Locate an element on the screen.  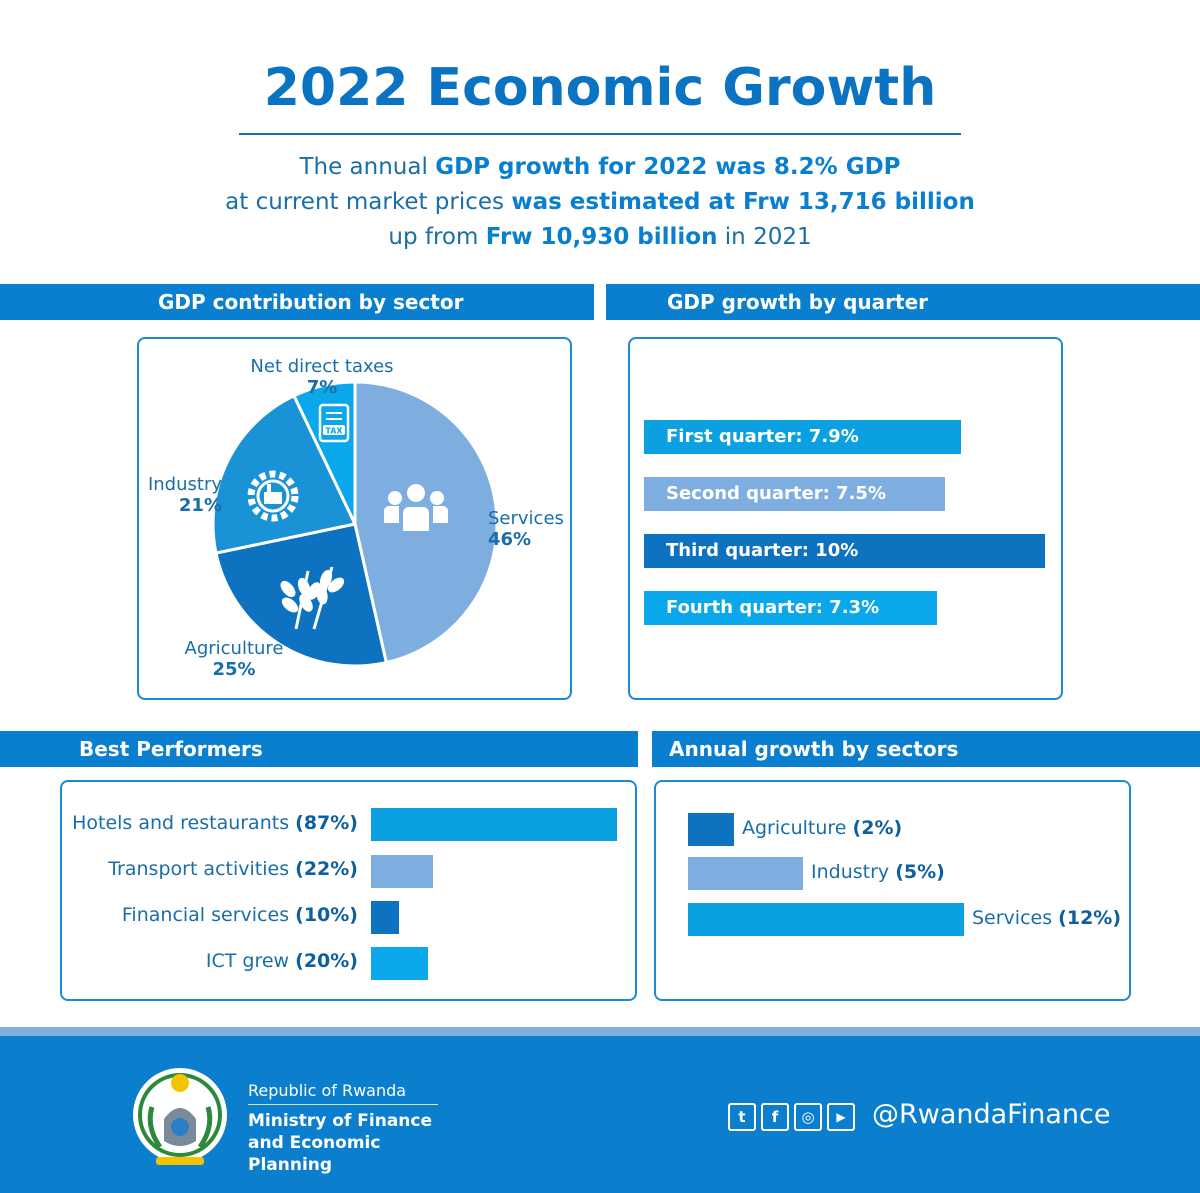
pie-label-name: Industry is located at coordinates (184, 484).